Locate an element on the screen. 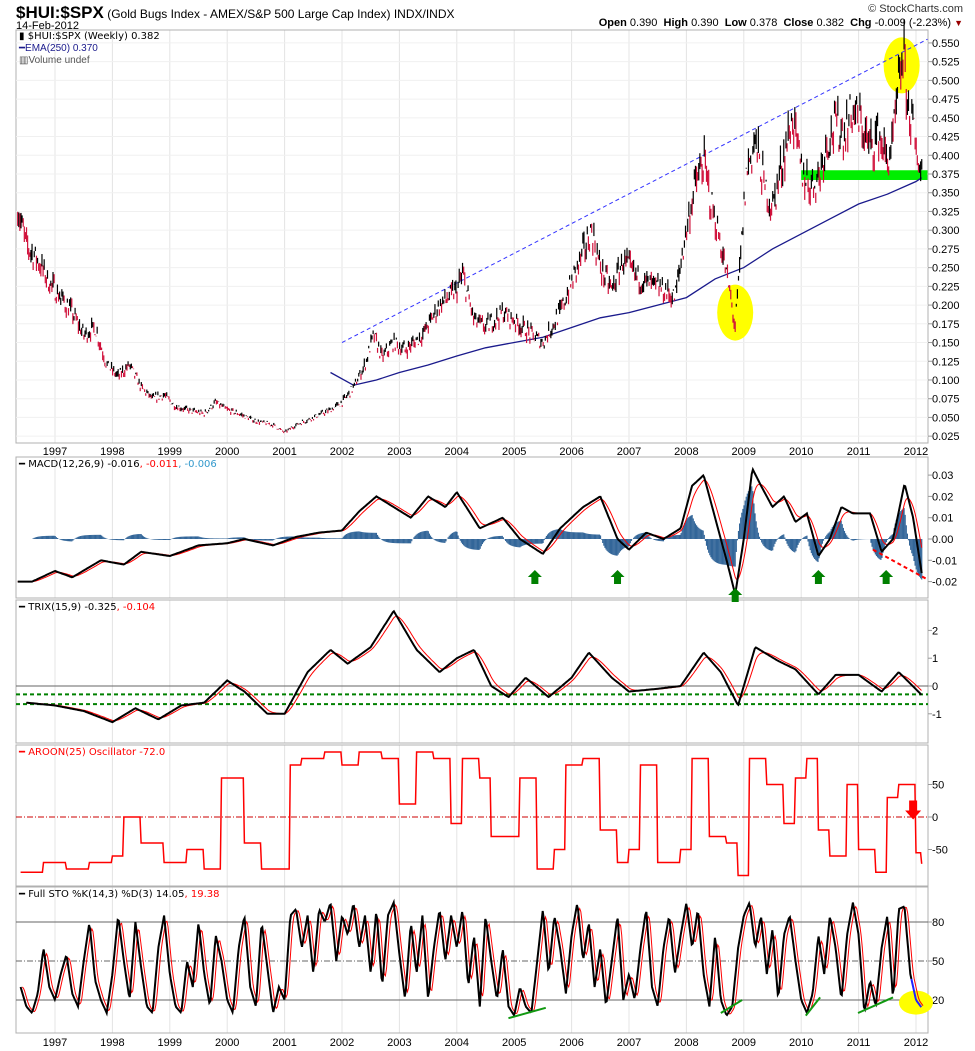  ema250-line is located at coordinates (626, 281).